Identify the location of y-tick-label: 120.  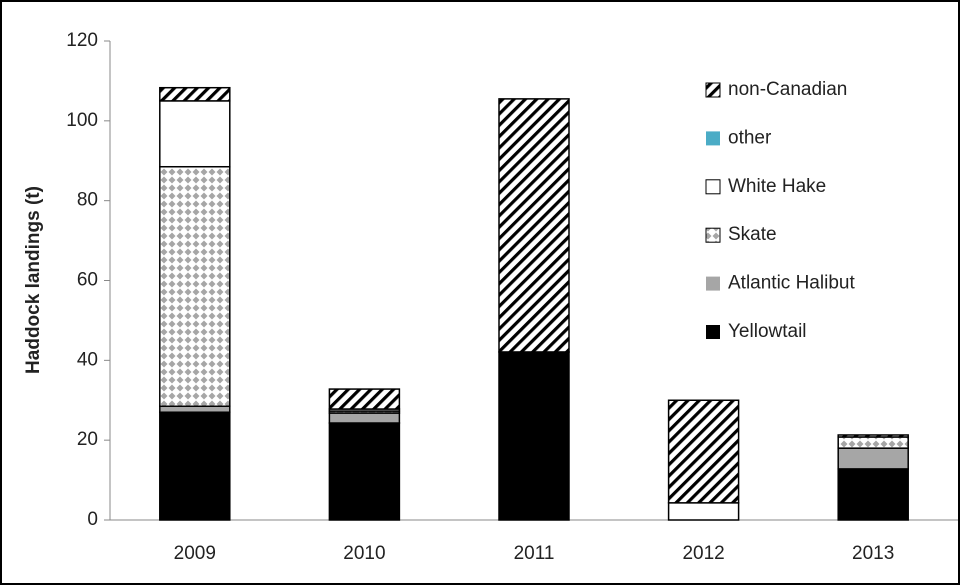
(82, 40).